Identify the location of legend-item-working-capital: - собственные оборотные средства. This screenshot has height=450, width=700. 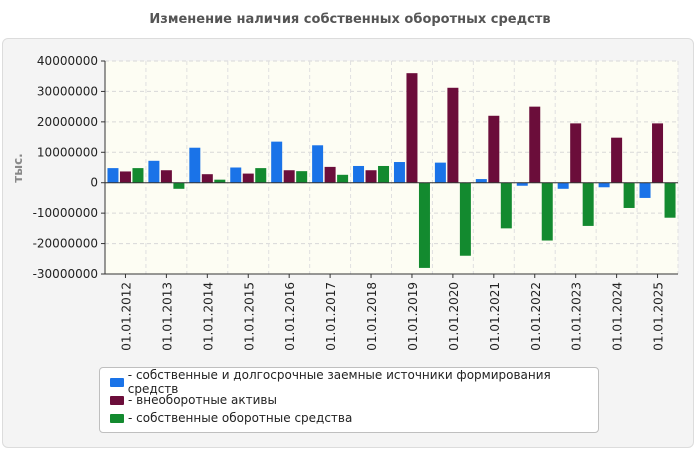
(354, 418).